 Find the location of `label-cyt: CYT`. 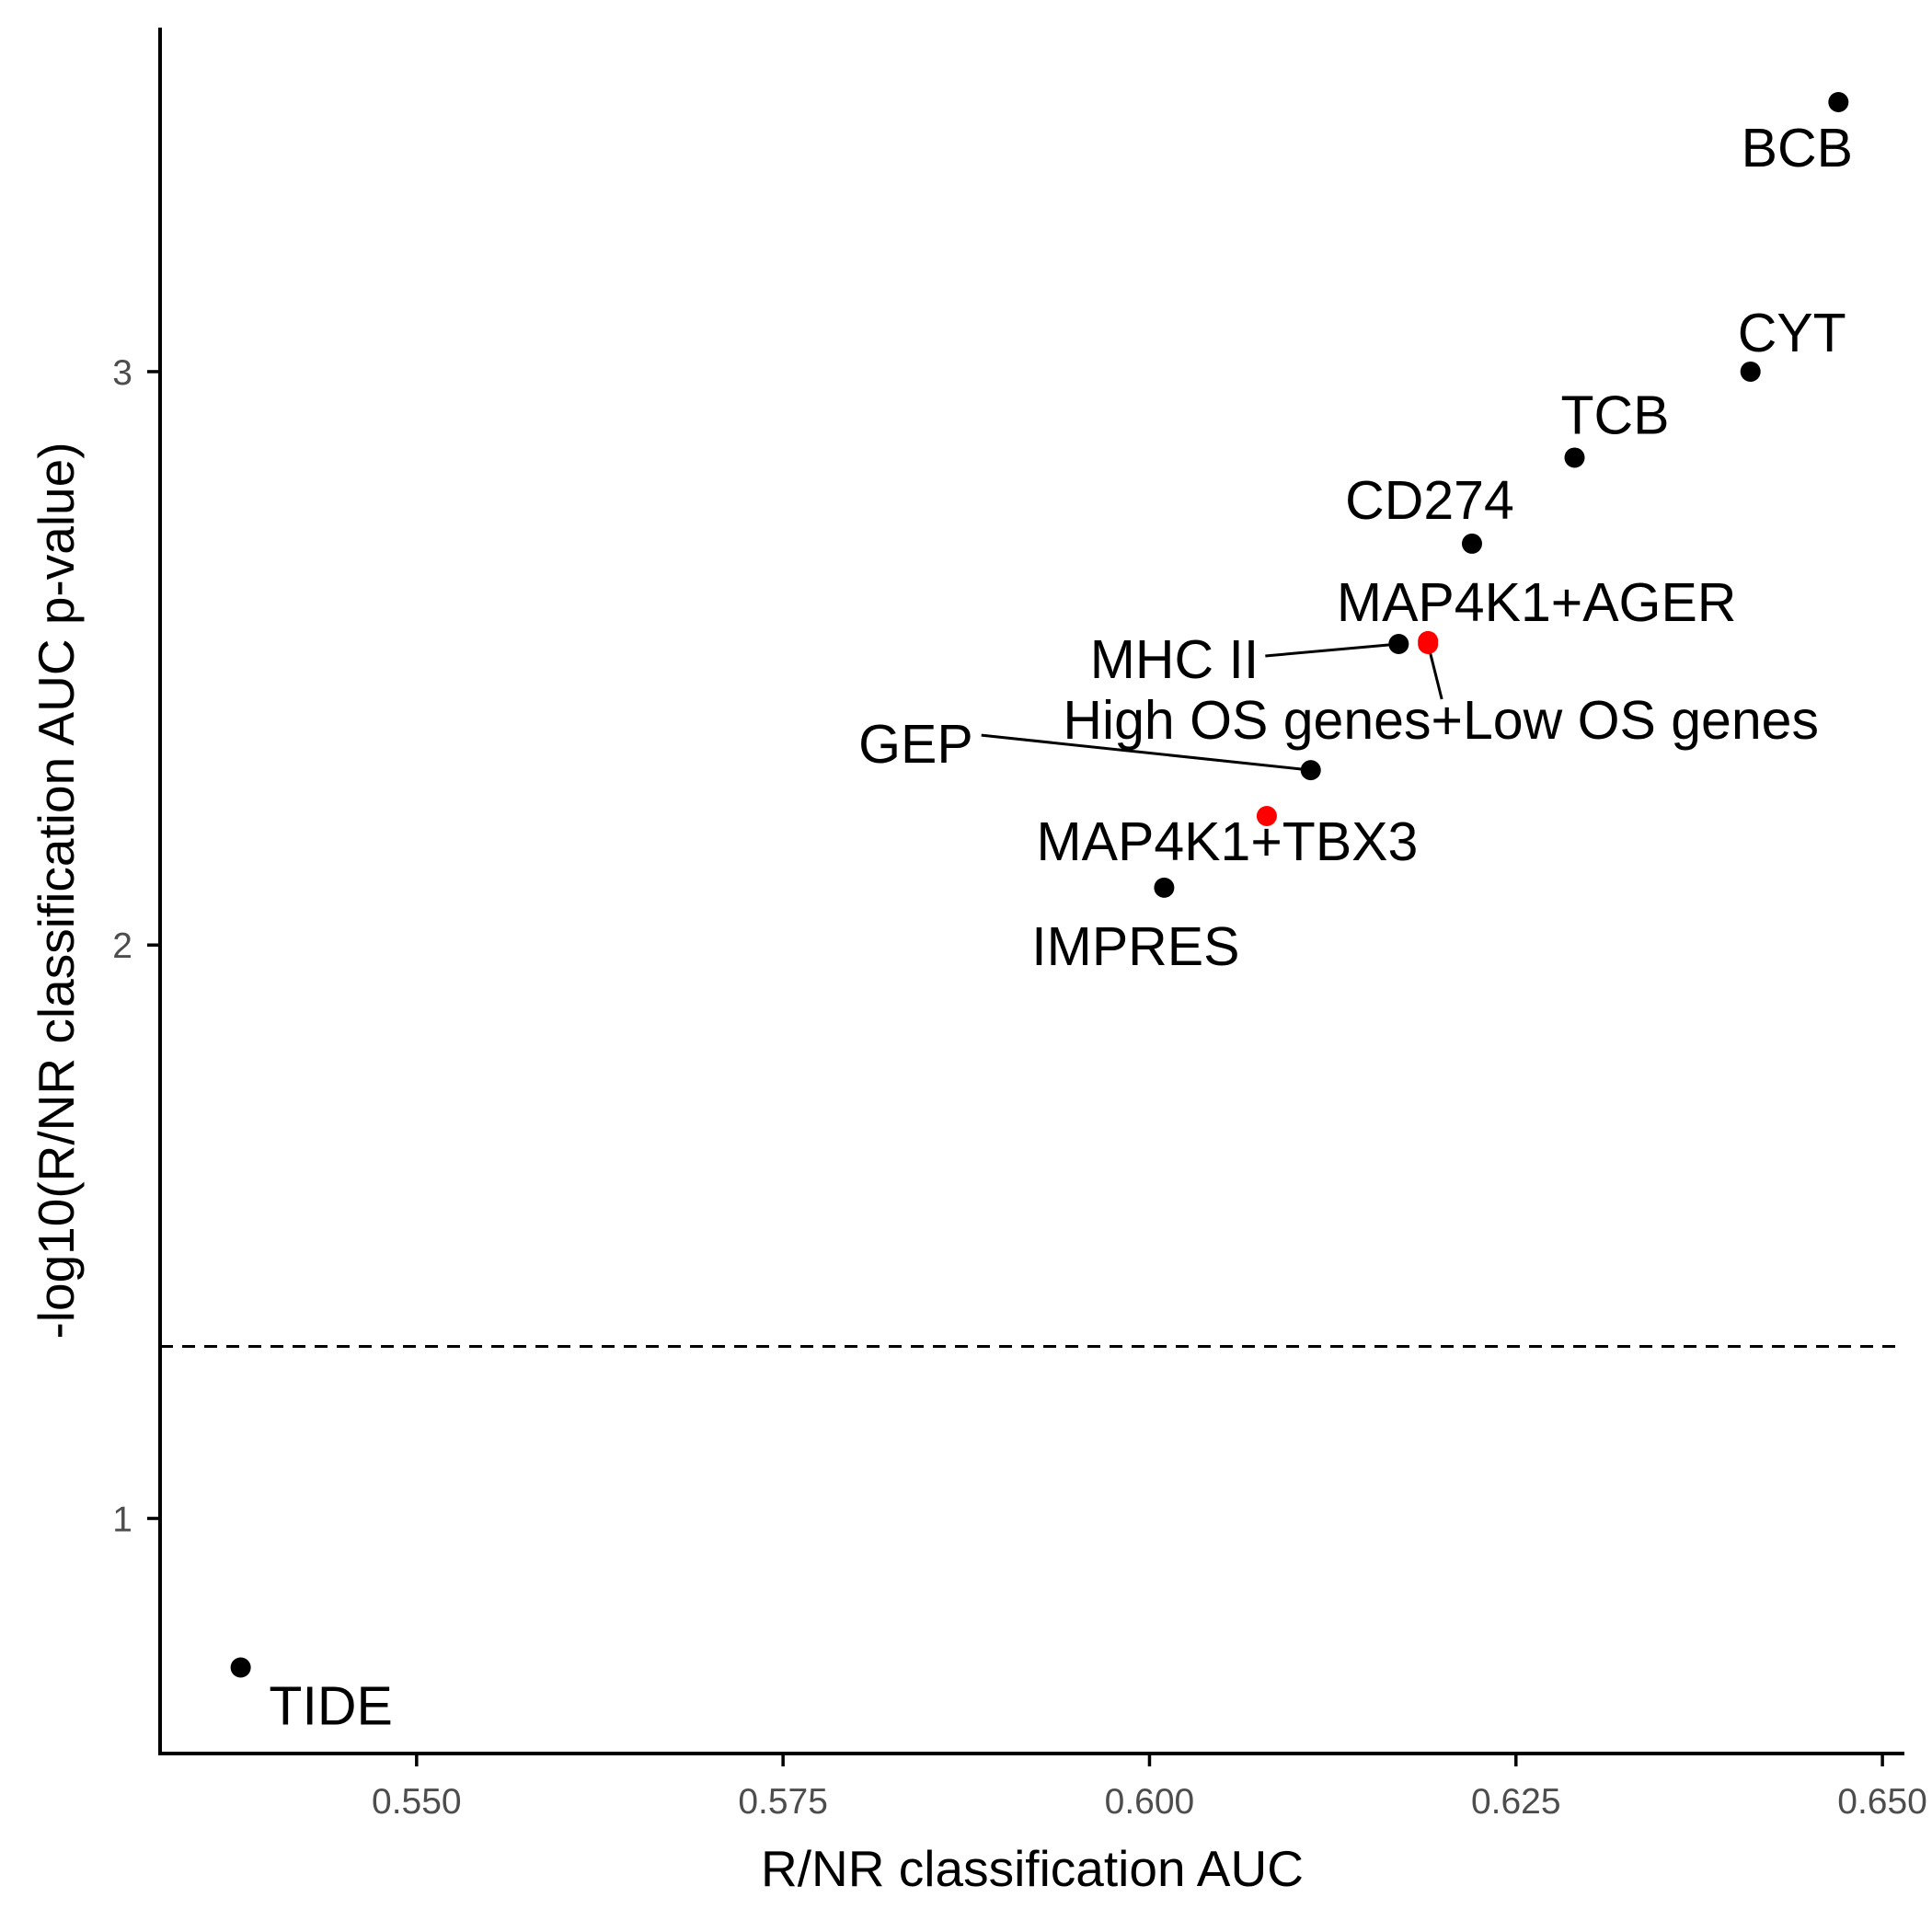

label-cyt: CYT is located at coordinates (1792, 333).